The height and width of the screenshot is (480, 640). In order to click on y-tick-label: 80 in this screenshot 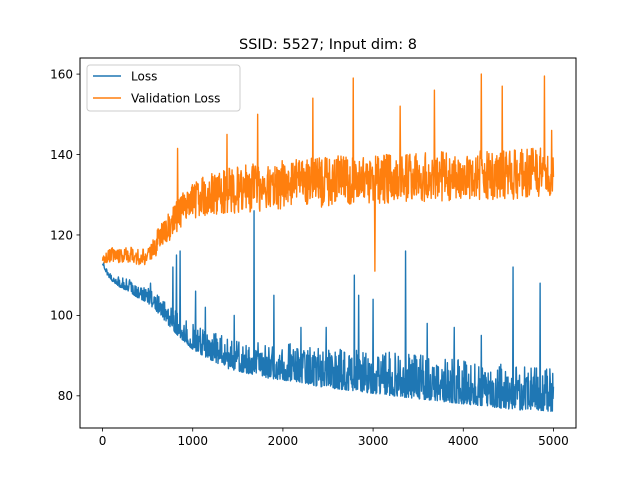, I will do `click(65, 396)`.